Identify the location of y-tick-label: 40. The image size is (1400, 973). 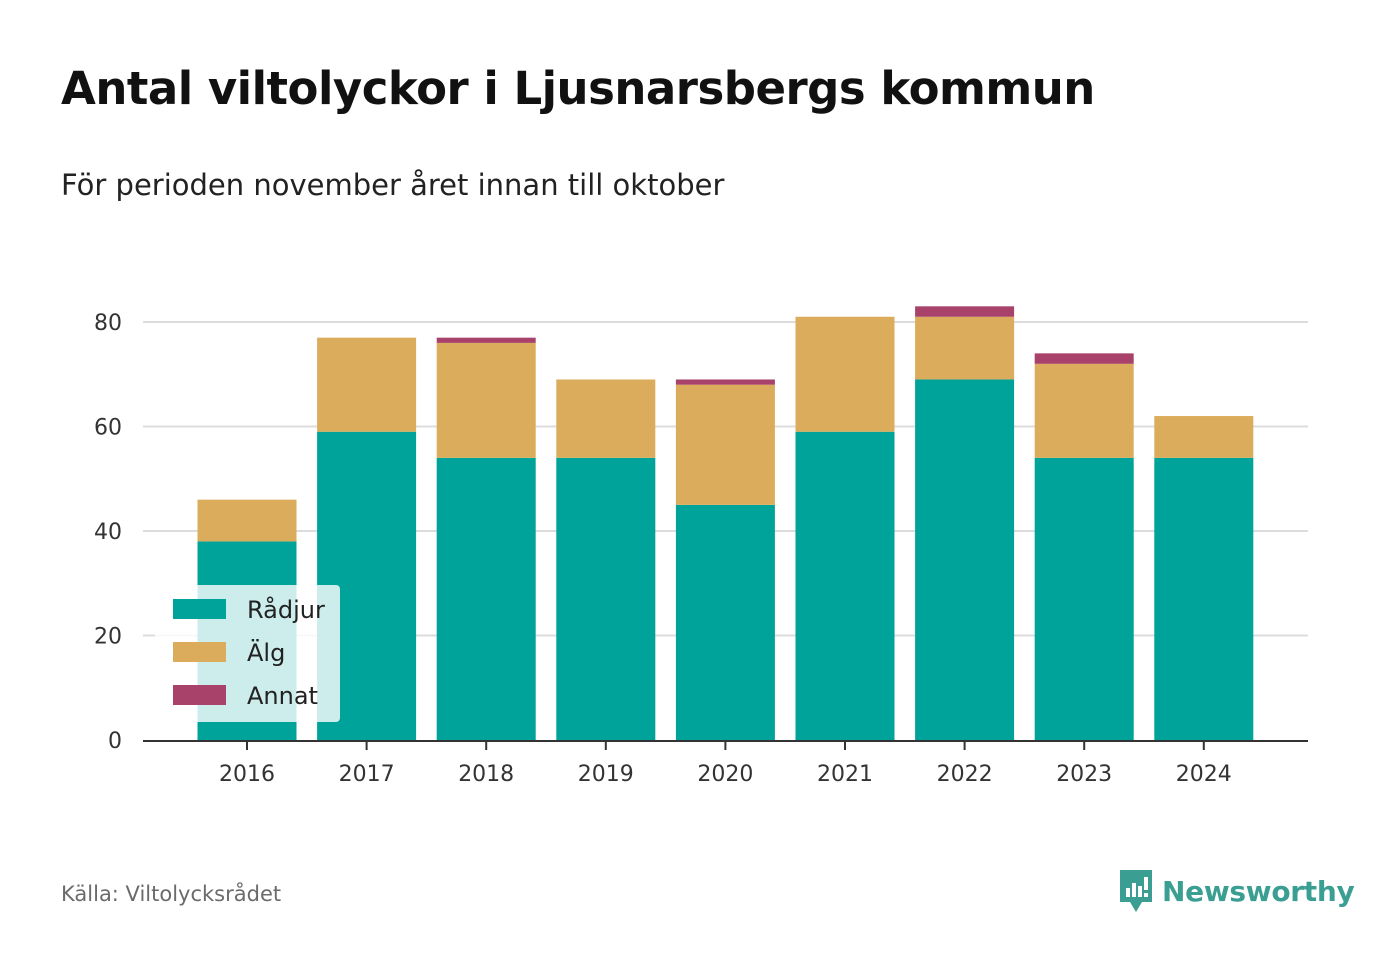
(108, 532).